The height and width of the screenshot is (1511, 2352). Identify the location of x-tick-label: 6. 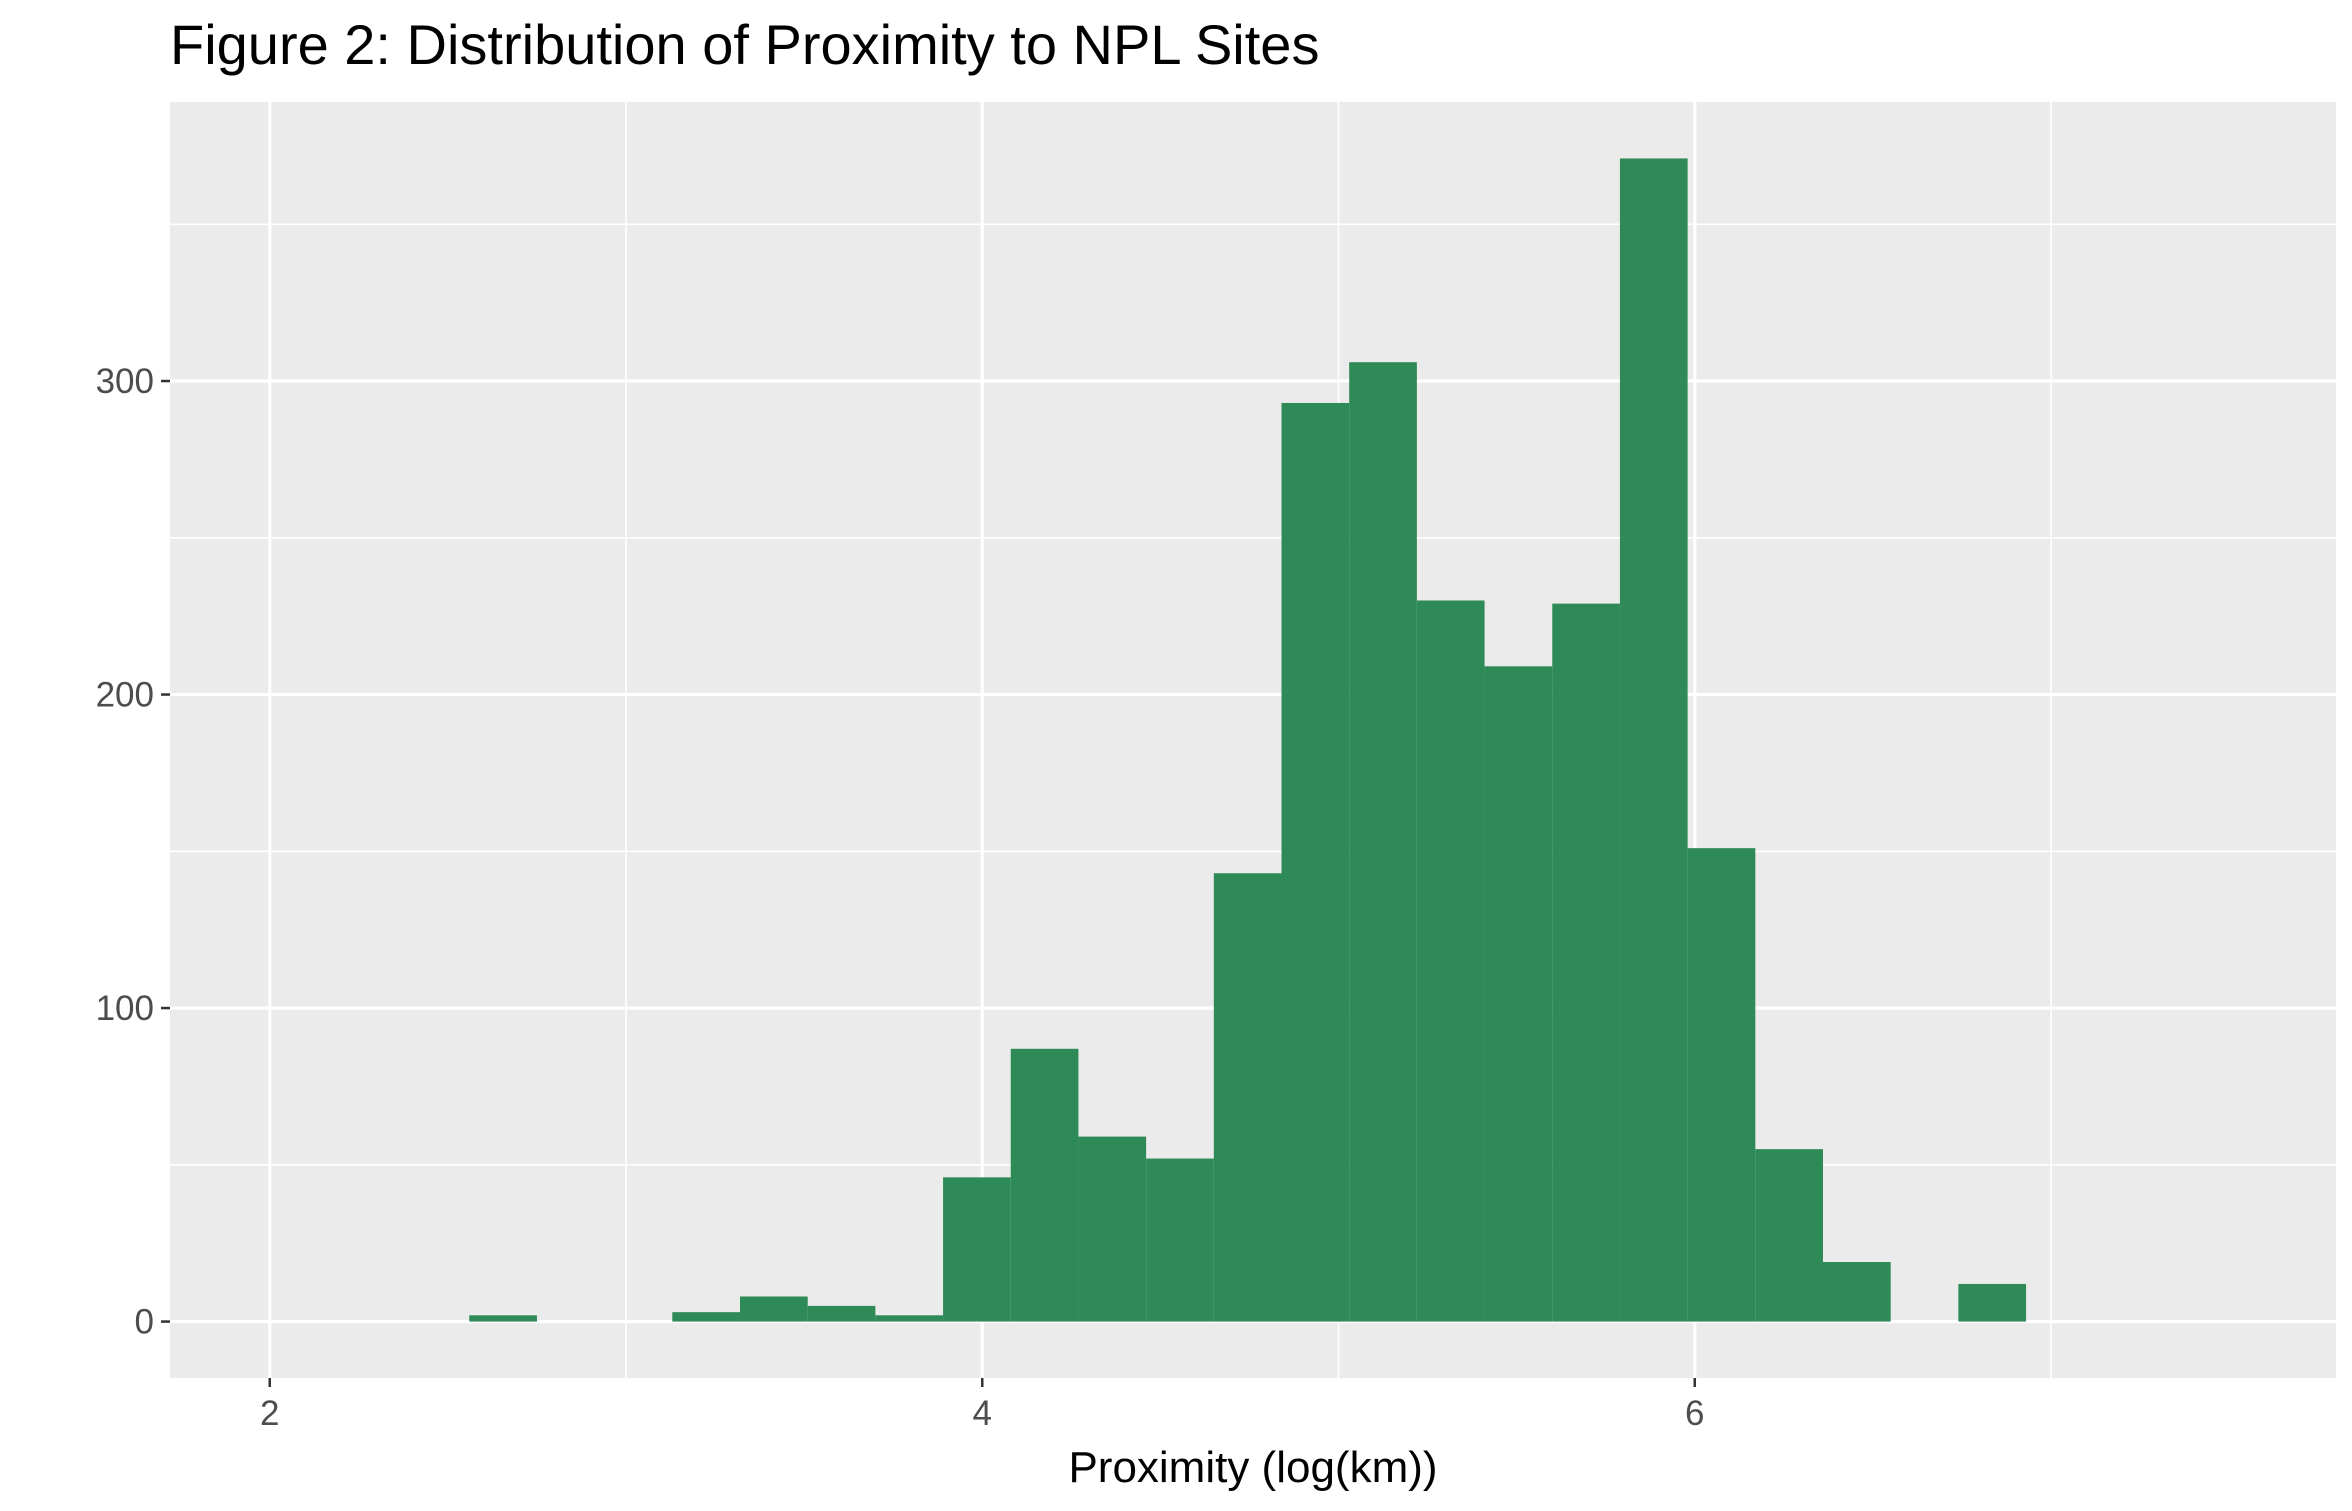
(1694, 1413).